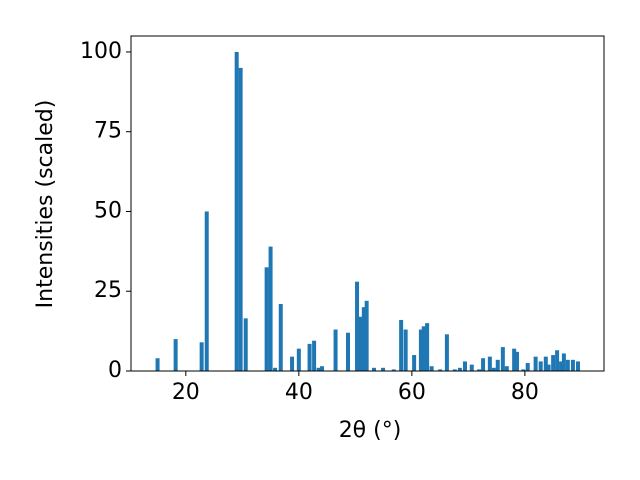 This screenshot has height=480, width=640. What do you see at coordinates (45, 204) in the screenshot?
I see `y-axis-label: Intensities (scaled)` at bounding box center [45, 204].